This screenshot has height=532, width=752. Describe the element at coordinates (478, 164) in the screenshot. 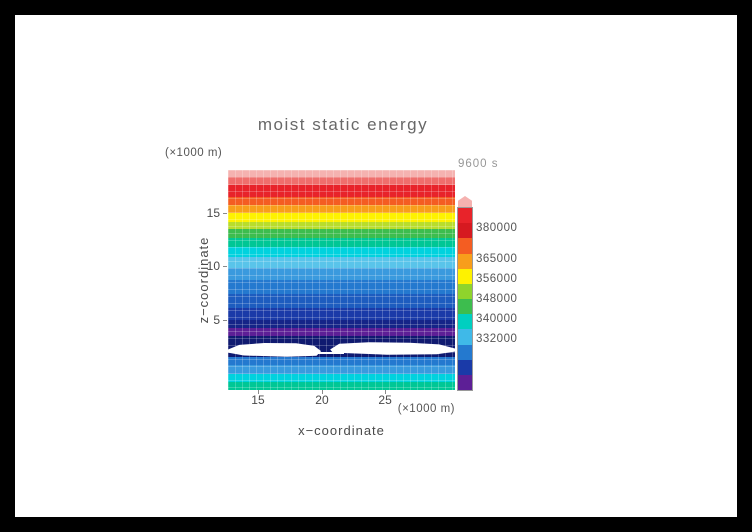

I see `time-stamp-label: 9600 s` at that location.